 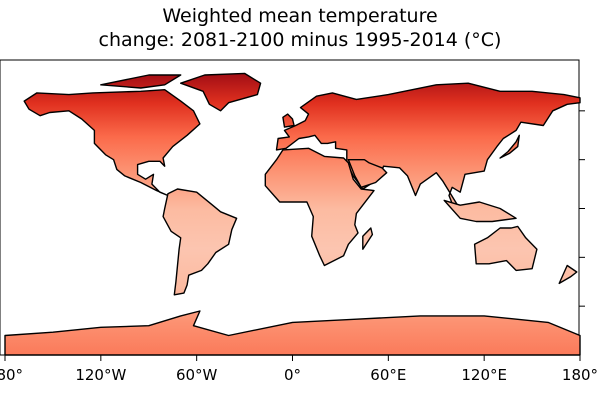 What do you see at coordinates (319, 207) in the screenshot?
I see `landmass-africa` at bounding box center [319, 207].